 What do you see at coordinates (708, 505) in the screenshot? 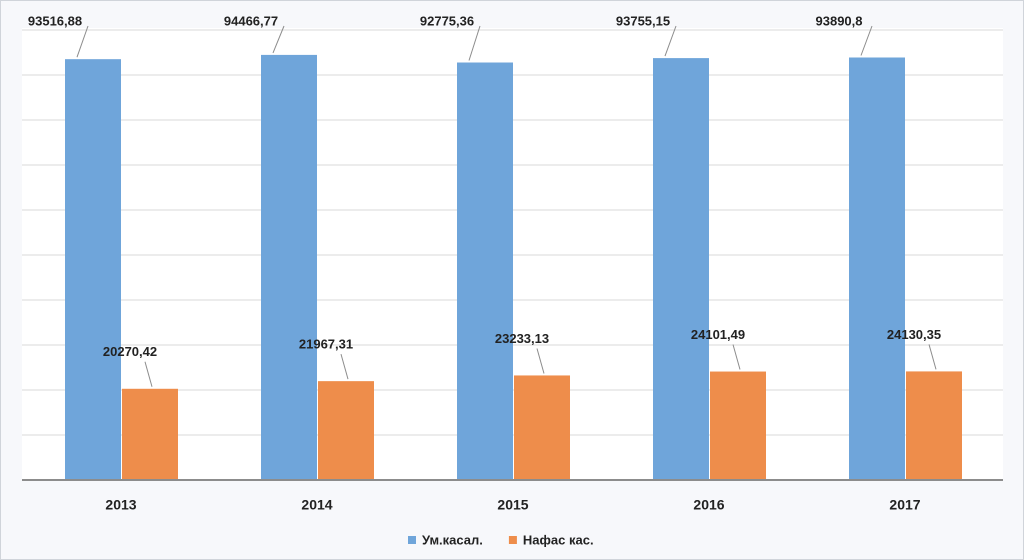
I see `x-tick-label: 2016` at bounding box center [708, 505].